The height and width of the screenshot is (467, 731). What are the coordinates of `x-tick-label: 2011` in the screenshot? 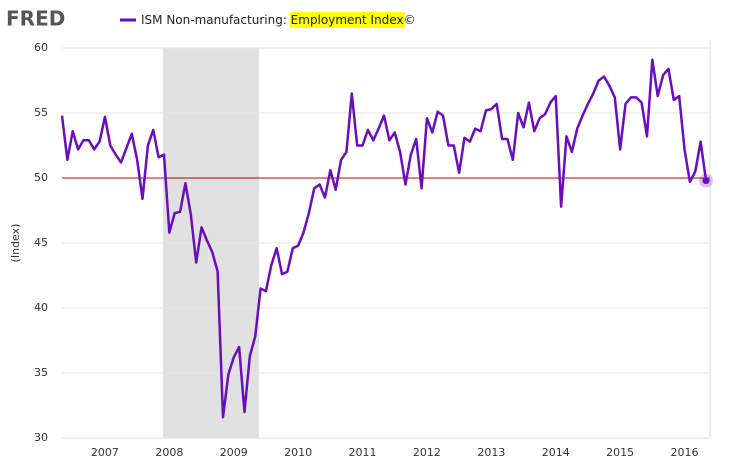 It's located at (363, 452).